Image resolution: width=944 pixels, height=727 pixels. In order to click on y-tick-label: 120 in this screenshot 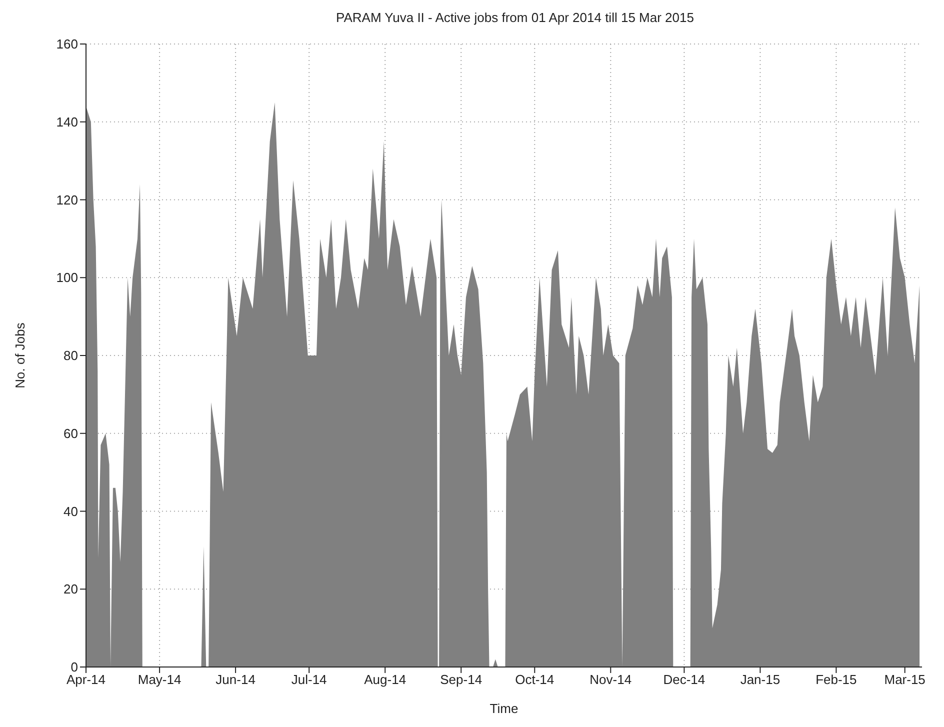, I will do `click(67, 200)`.